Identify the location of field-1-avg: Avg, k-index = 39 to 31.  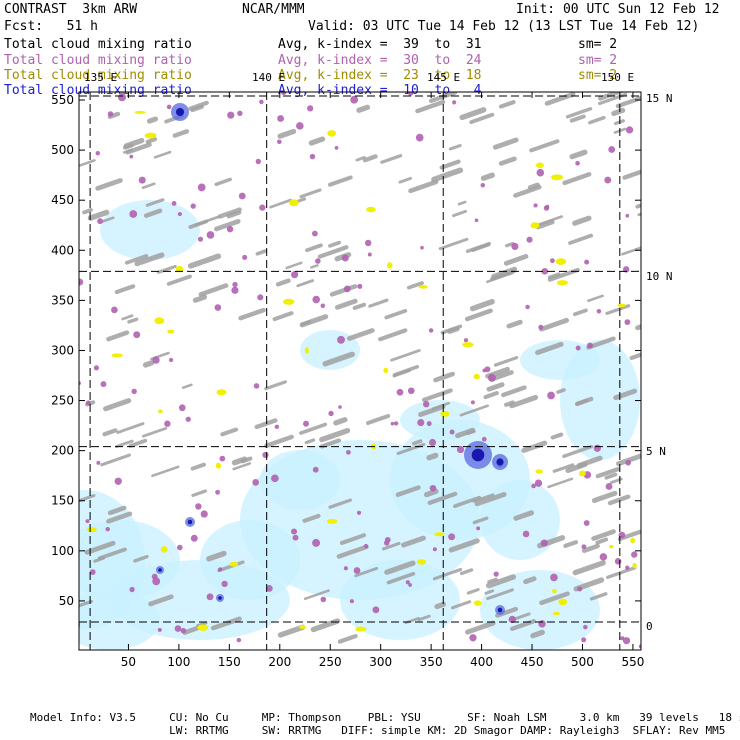
(380, 44).